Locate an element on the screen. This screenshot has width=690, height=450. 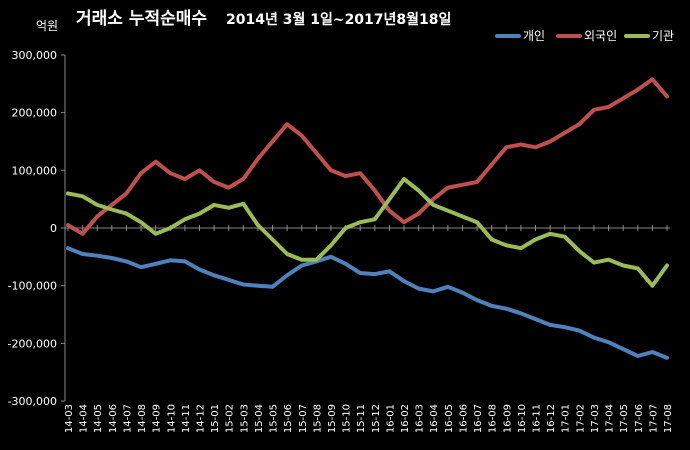
x-tick-label: 17-07 is located at coordinates (653, 418).